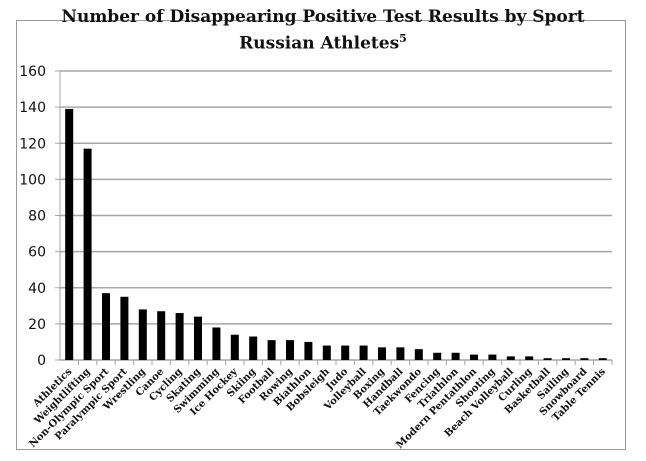  I want to click on y-tick-label: 60, so click(37, 253).